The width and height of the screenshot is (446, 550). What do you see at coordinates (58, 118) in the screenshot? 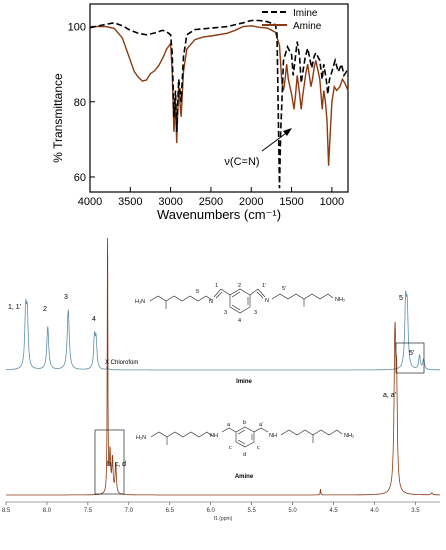
I see `ir-y-axis-label: % Transmittance` at bounding box center [58, 118].